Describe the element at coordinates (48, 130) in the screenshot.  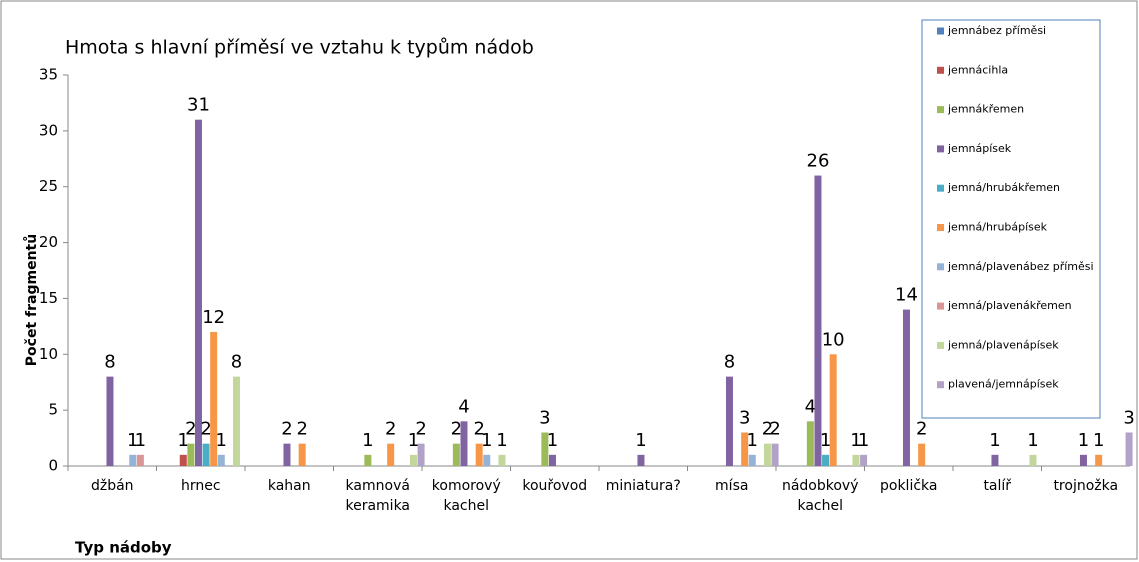
I see `y-tick-label: 30` at that location.